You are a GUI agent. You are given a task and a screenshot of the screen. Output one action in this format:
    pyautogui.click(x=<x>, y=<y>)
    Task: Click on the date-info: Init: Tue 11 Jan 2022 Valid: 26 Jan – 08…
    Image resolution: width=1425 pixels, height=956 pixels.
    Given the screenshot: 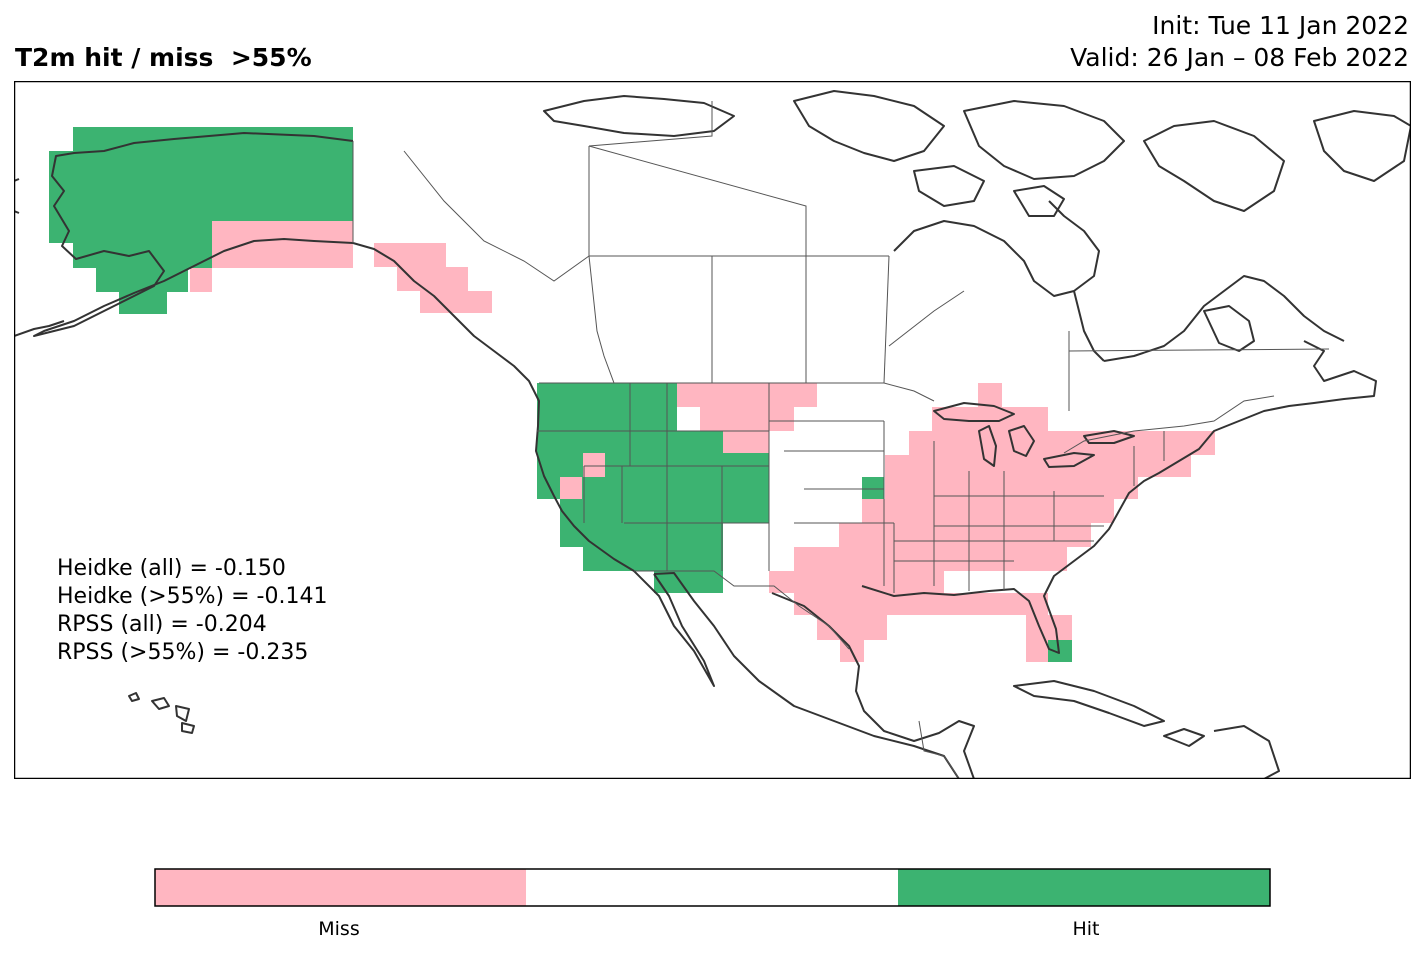 What is the action you would take?
    pyautogui.click(x=1239, y=42)
    